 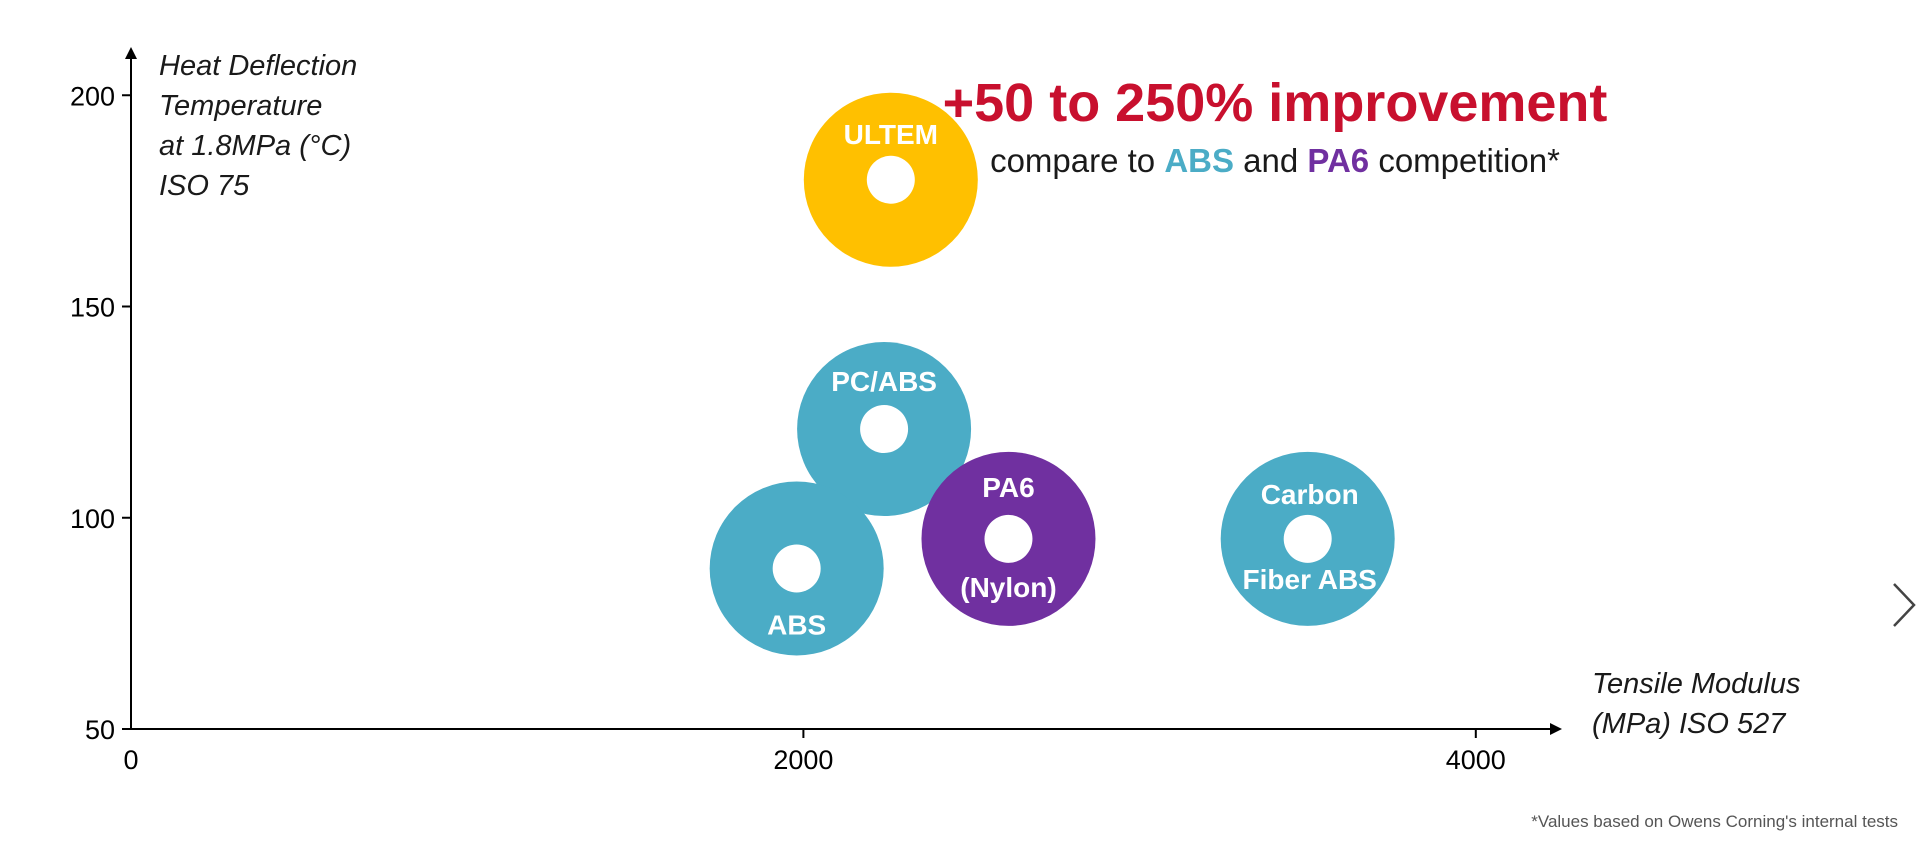 I want to click on data-point-abs: ABS, so click(x=796, y=568).